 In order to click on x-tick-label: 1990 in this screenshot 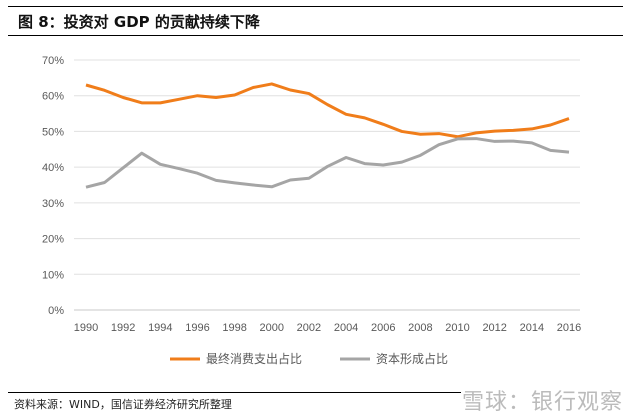, I will do `click(86, 328)`.